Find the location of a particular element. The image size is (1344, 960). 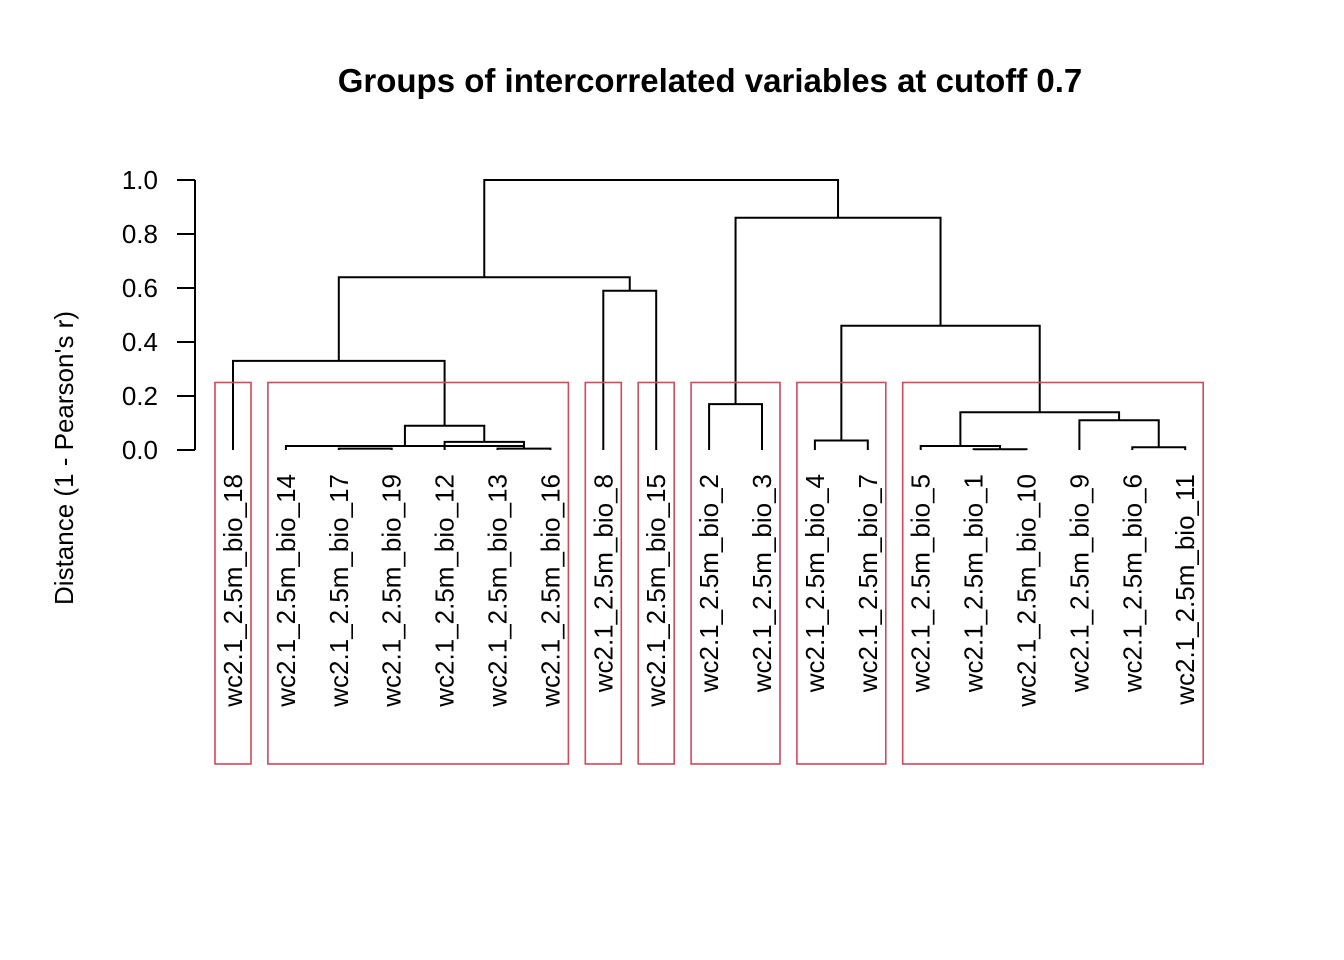

leaf-label: wc2.1_2.5m_bio_9 is located at coordinates (1079, 583).